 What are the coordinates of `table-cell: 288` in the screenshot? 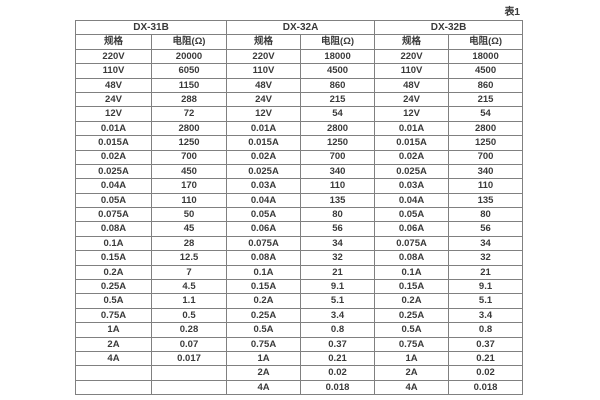 It's located at (189, 99).